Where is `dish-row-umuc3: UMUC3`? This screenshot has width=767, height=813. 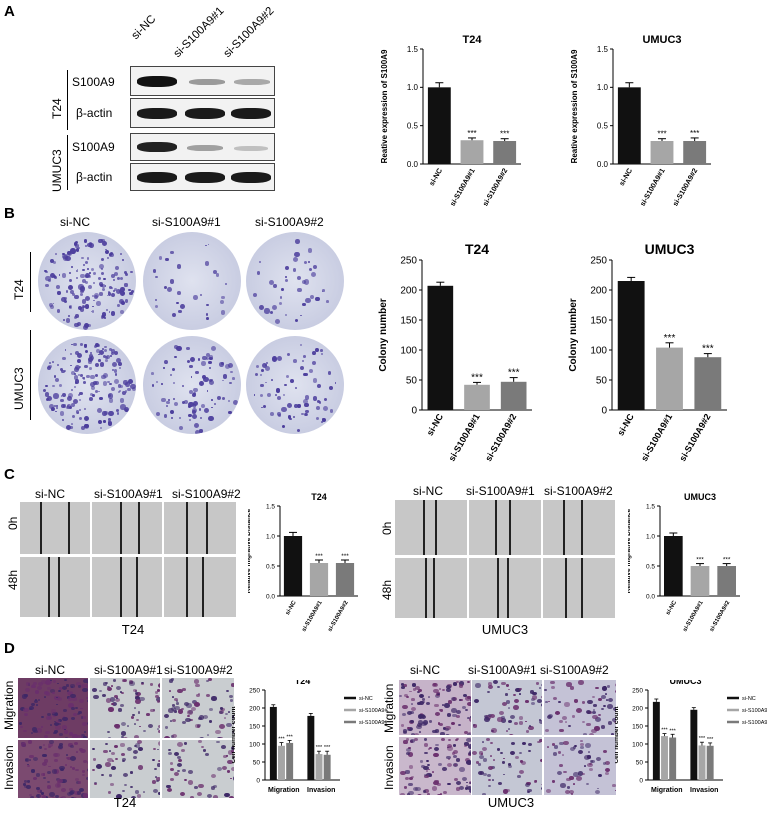
dish-row-umuc3: UMUC3 is located at coordinates (19, 388).